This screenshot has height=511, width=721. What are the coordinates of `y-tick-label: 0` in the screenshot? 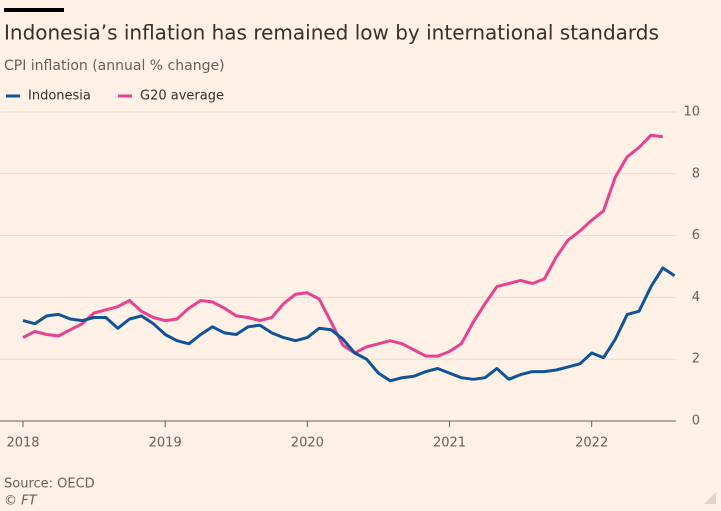 It's located at (696, 421).